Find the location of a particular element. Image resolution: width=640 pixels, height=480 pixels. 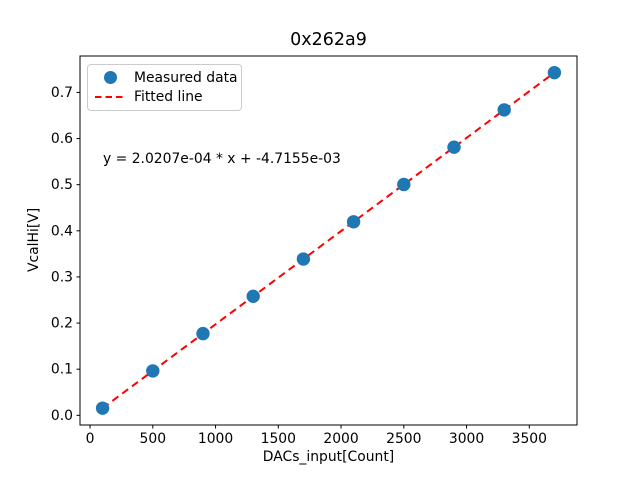

x-tick-label: 2000 is located at coordinates (340, 439).